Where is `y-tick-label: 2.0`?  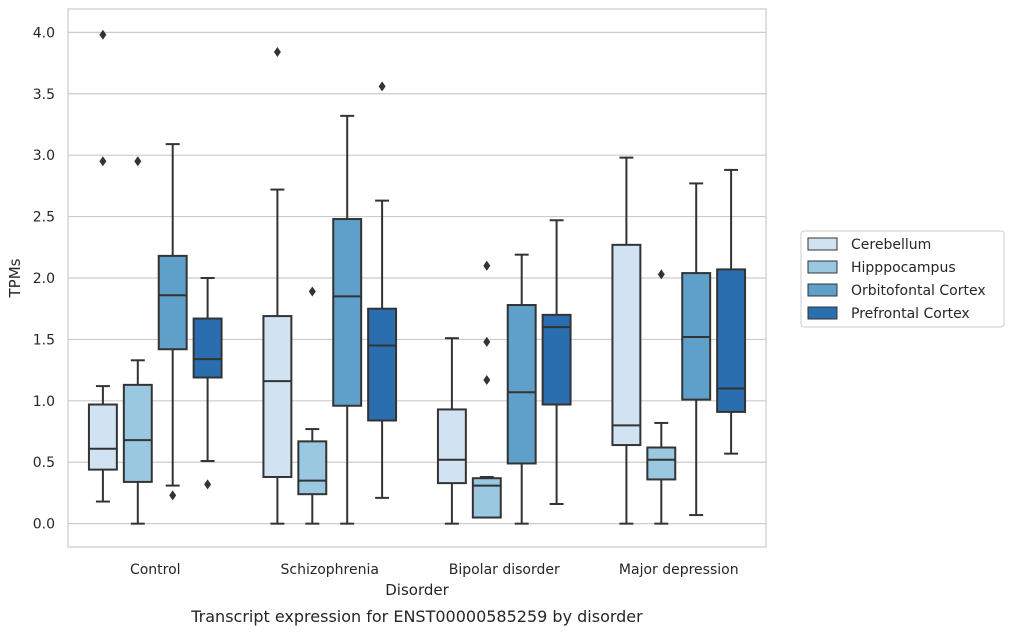 y-tick-label: 2.0 is located at coordinates (44, 279).